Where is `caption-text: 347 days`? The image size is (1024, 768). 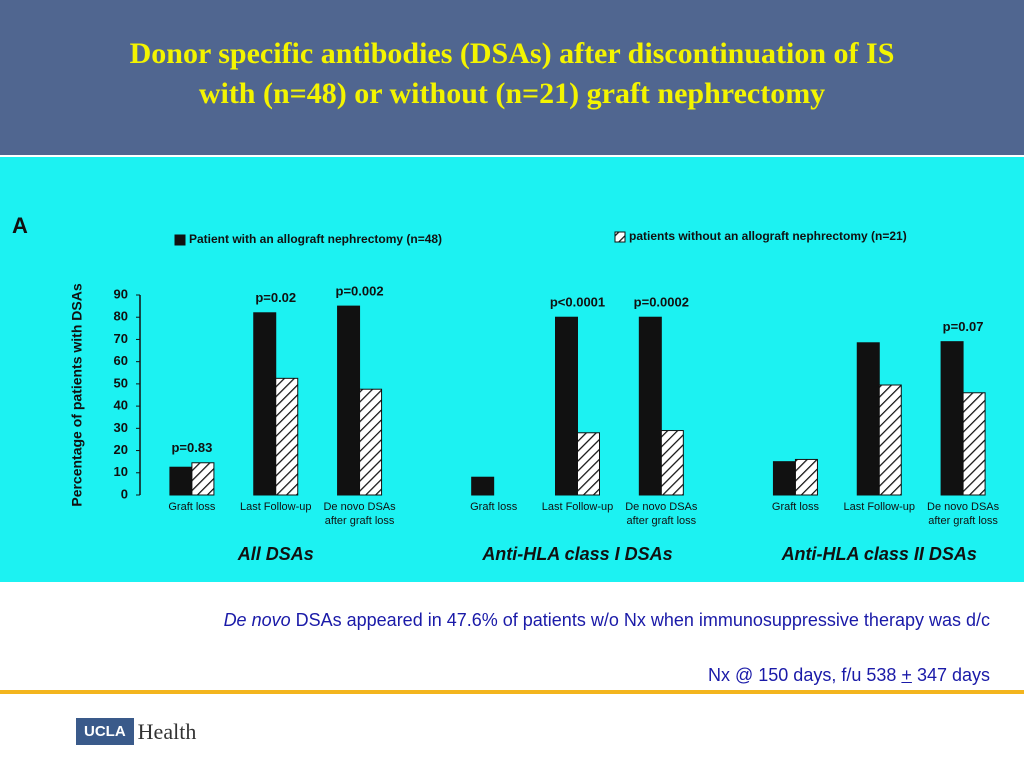 caption-text: 347 days is located at coordinates (953, 675).